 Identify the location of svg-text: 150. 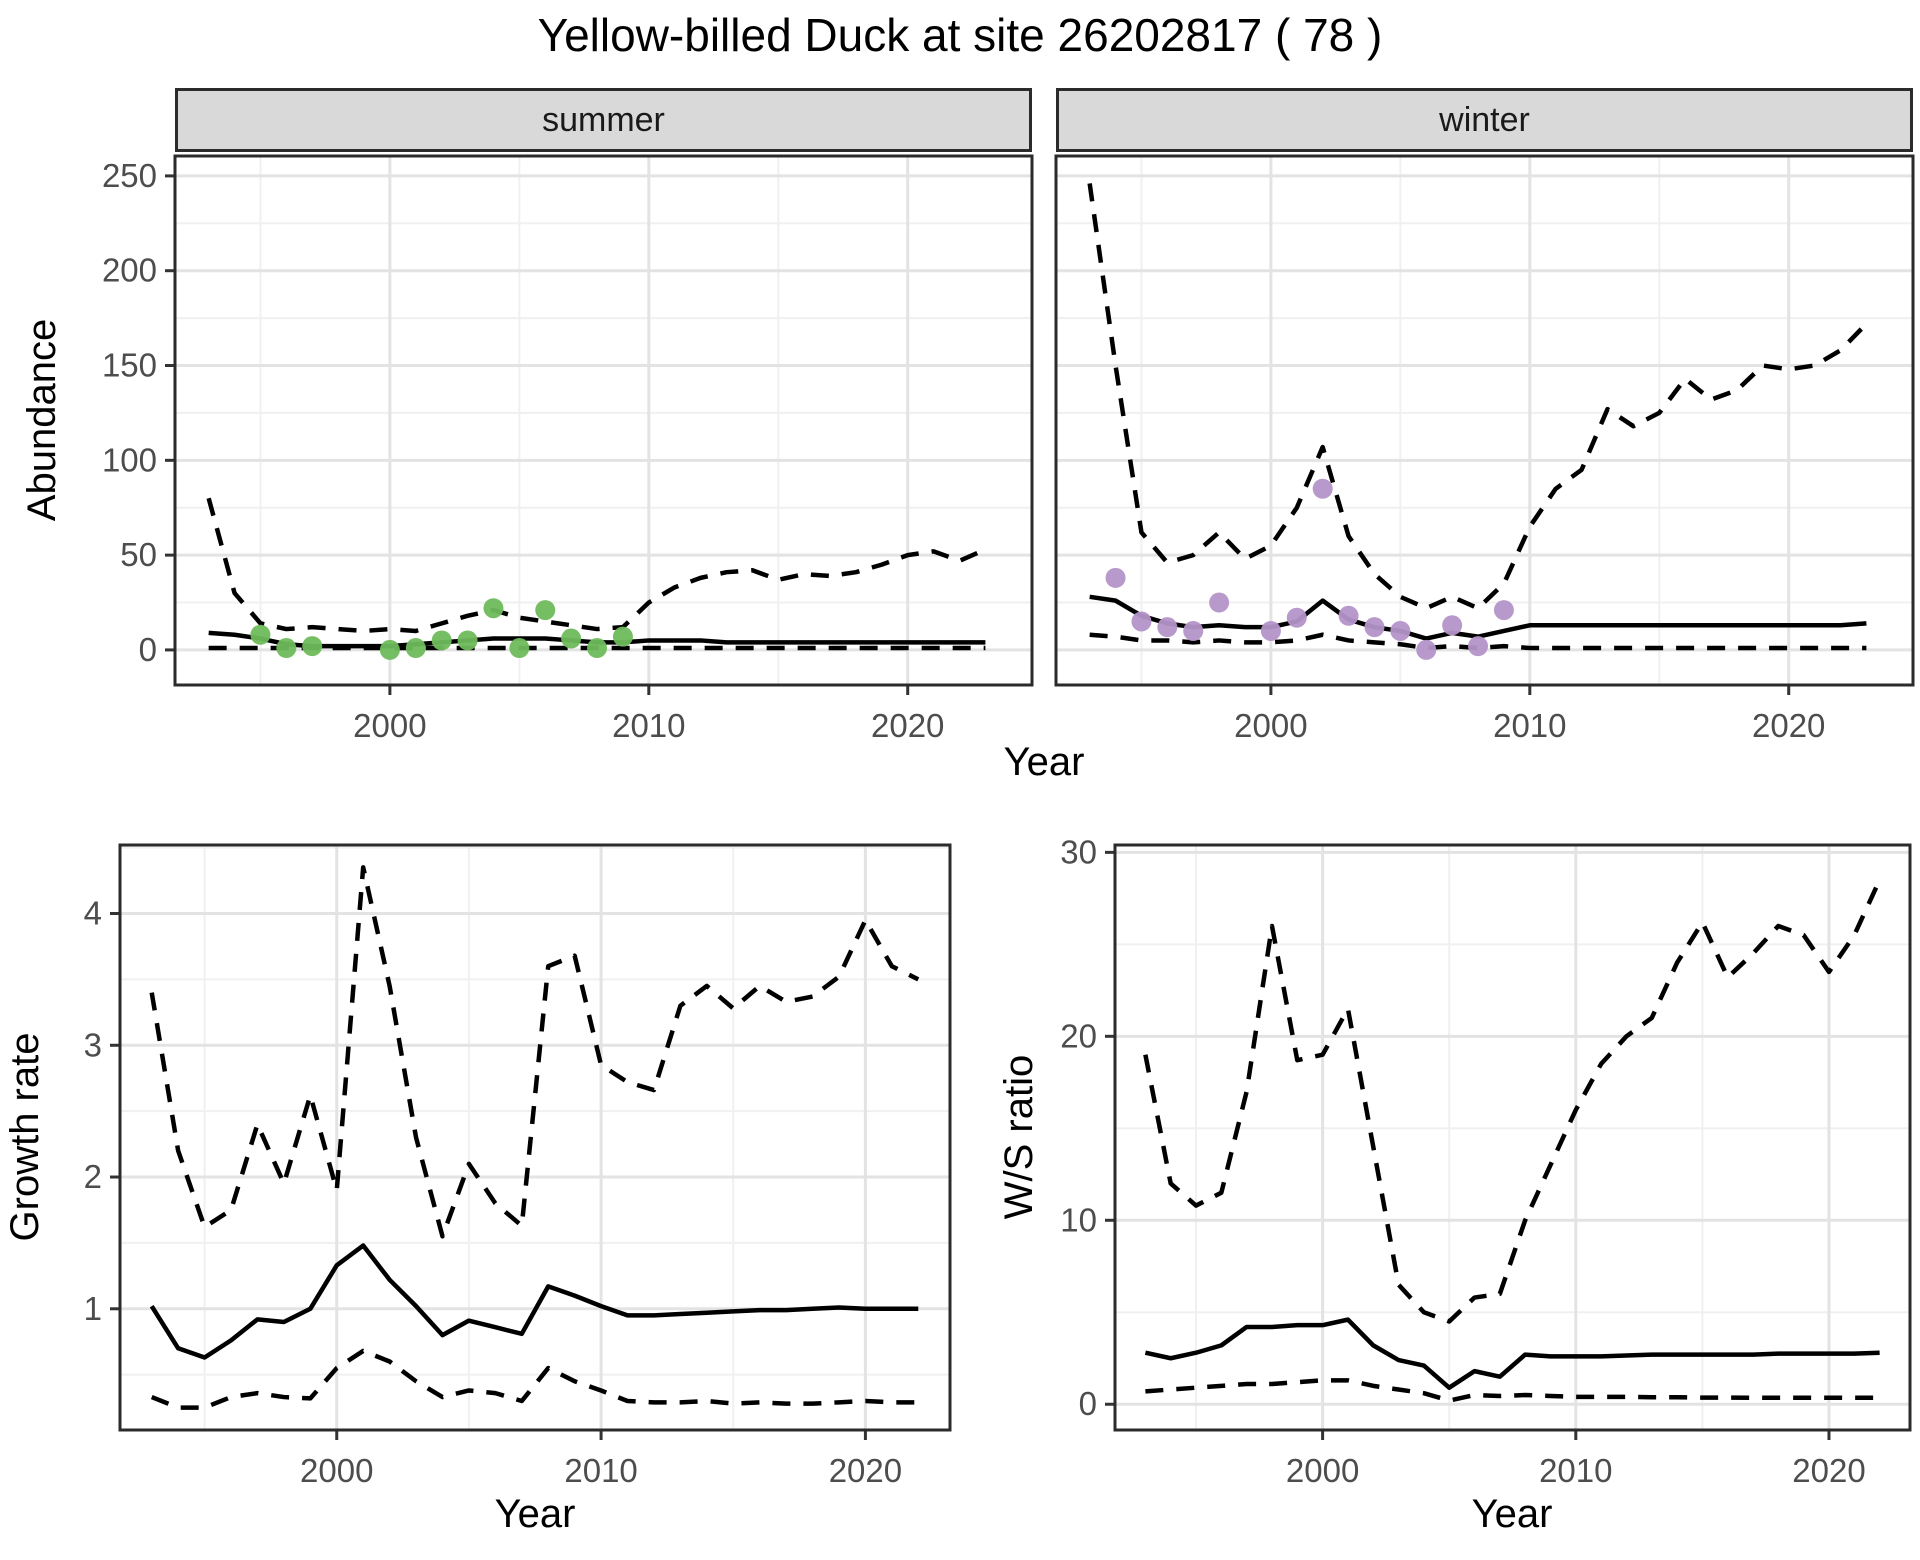
(129, 365).